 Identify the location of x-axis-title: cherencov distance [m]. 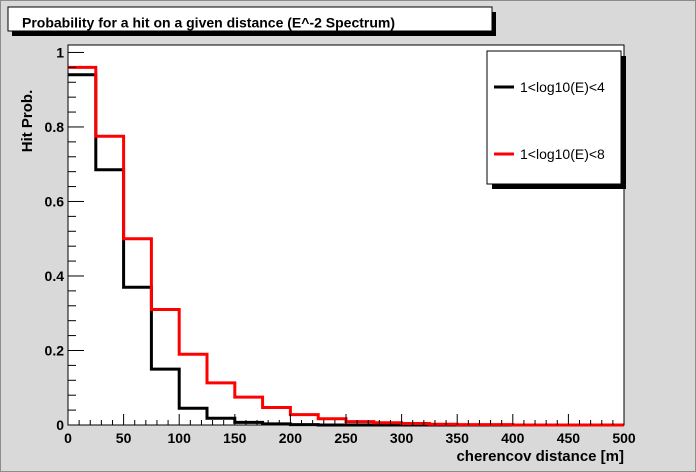
(540, 456).